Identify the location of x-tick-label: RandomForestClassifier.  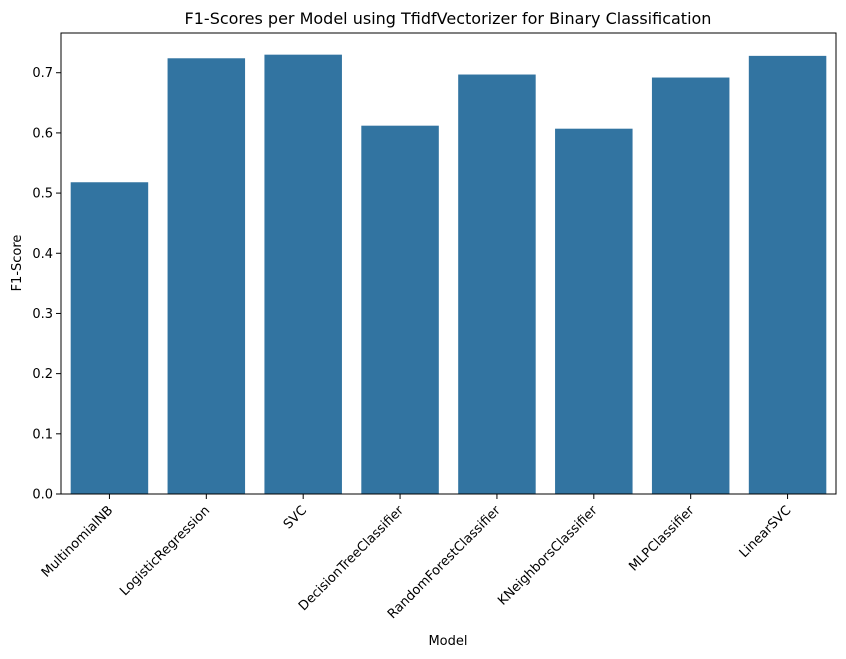
(444, 562).